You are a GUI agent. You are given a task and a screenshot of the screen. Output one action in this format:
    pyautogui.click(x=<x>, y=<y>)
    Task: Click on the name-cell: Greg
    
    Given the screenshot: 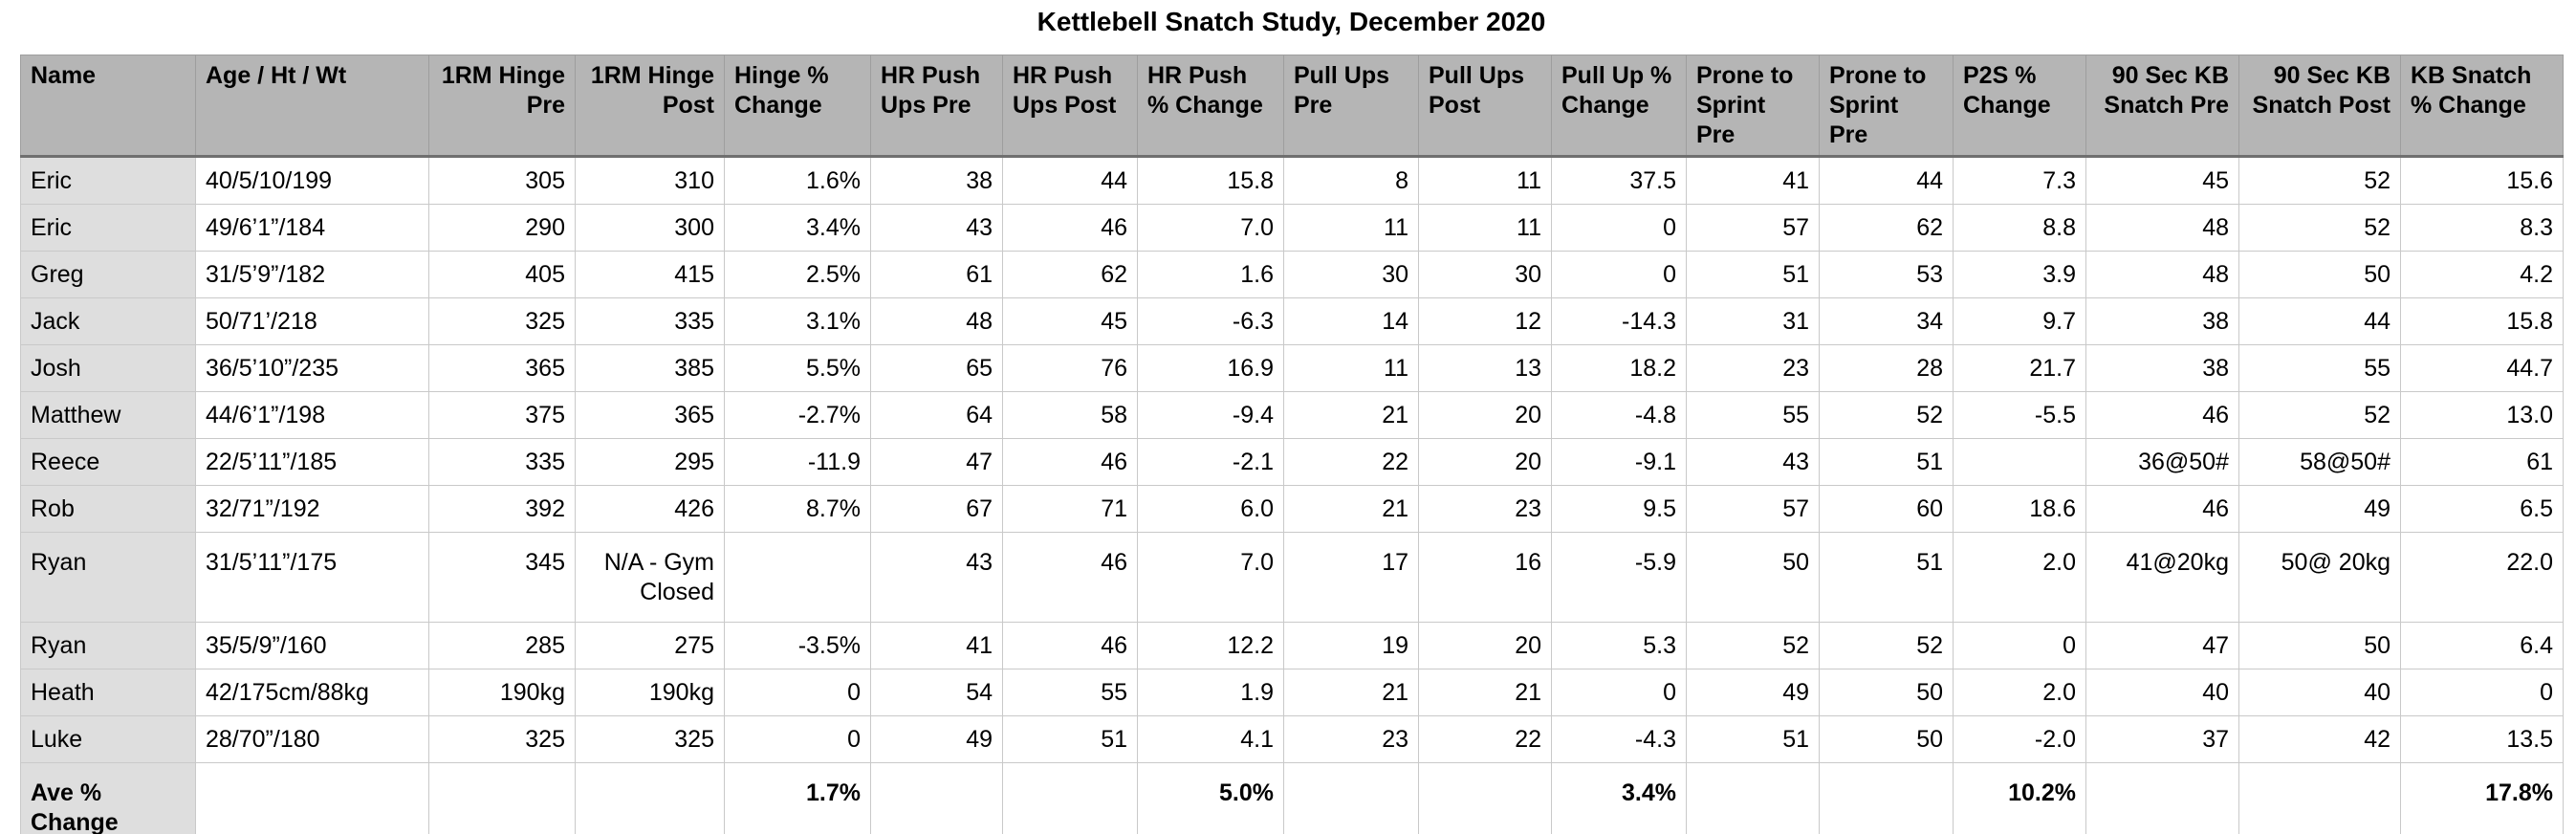 What is the action you would take?
    pyautogui.click(x=108, y=274)
    